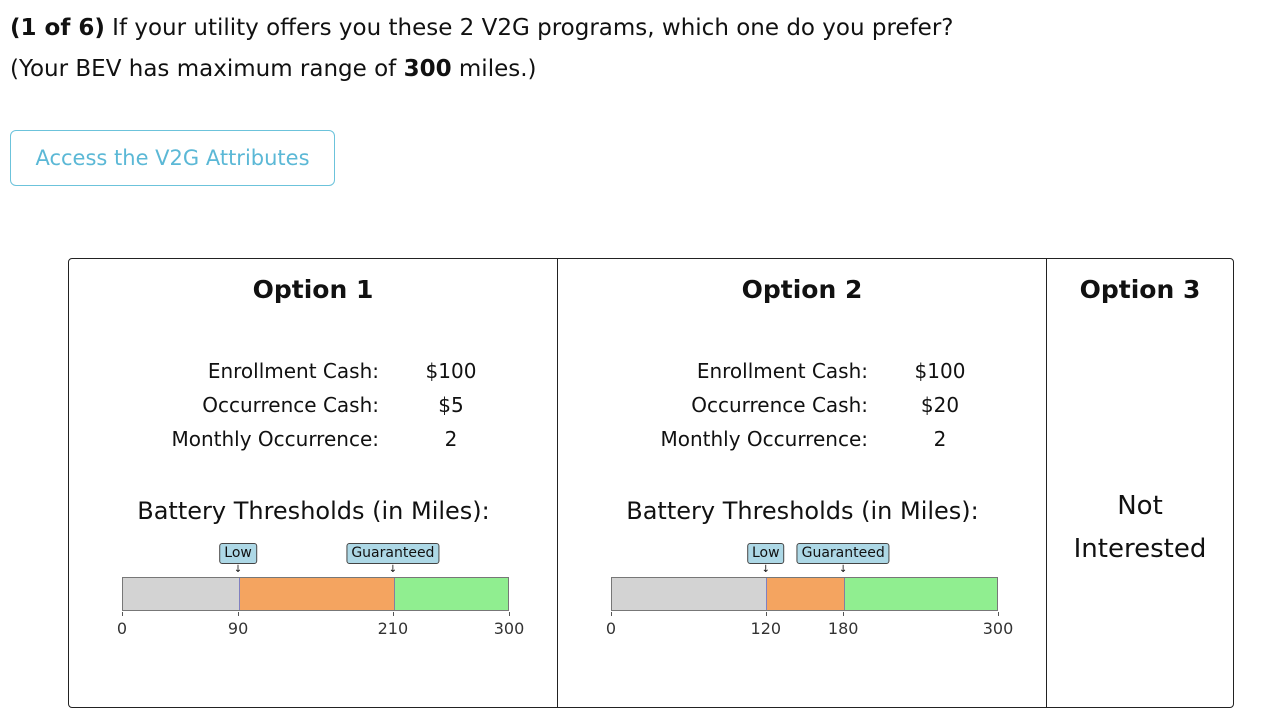 Image resolution: width=1280 pixels, height=720 pixels. Describe the element at coordinates (1140, 289) in the screenshot. I see `option-title: Option 3` at that location.